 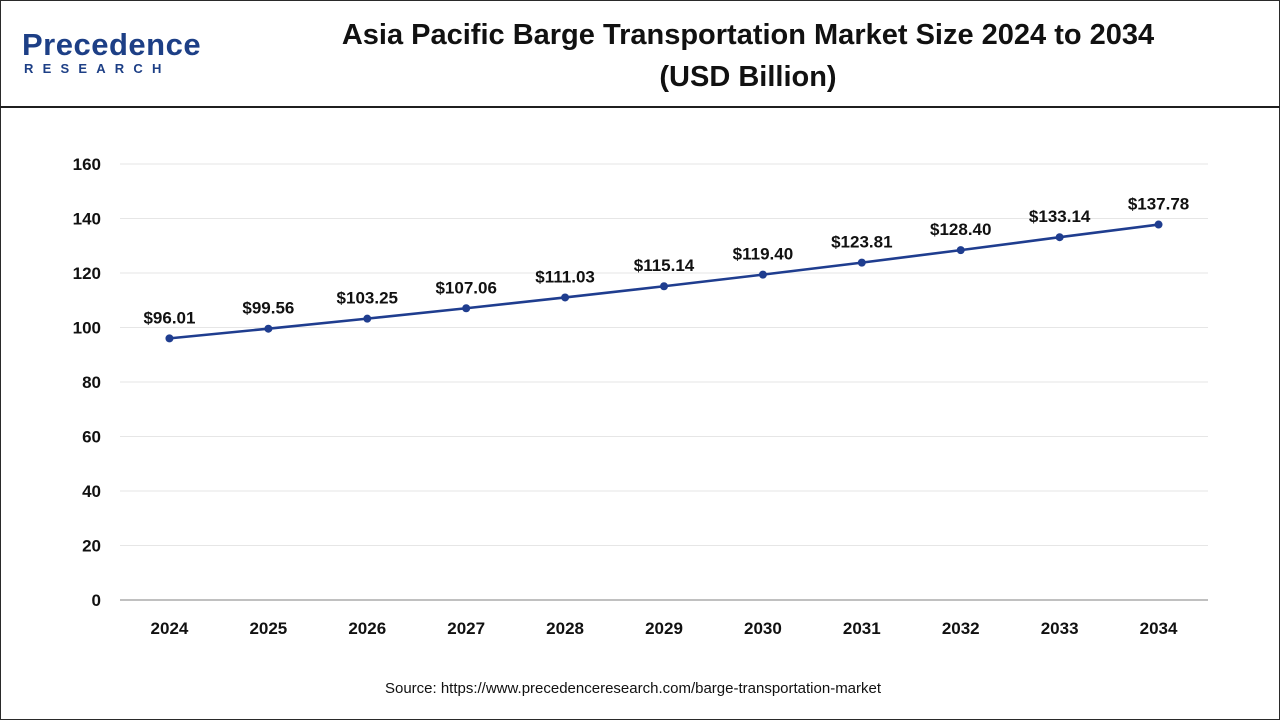 What do you see at coordinates (664, 265) in the screenshot?
I see `data-label: $115.14` at bounding box center [664, 265].